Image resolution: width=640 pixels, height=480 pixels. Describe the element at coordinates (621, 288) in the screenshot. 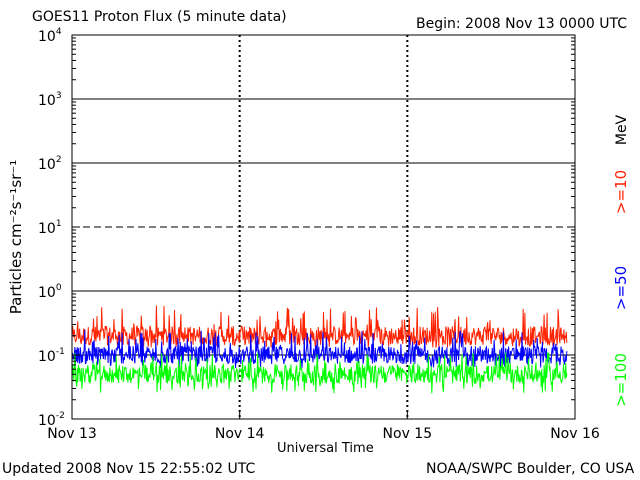

I see `legend-entry: >=50` at that location.